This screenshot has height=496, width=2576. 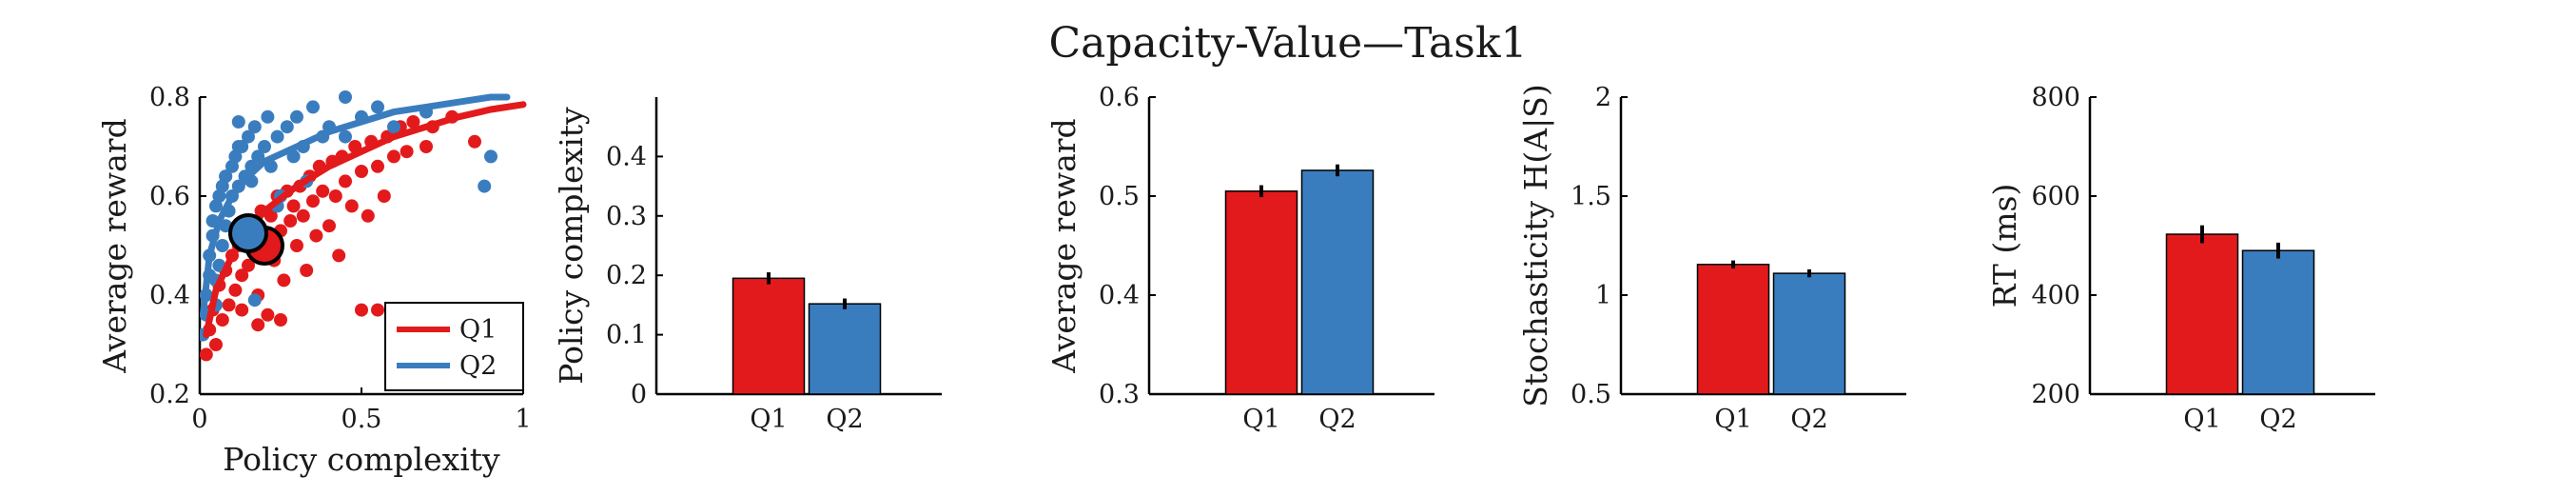 I want to click on y-tick-label: 0, so click(x=639, y=394).